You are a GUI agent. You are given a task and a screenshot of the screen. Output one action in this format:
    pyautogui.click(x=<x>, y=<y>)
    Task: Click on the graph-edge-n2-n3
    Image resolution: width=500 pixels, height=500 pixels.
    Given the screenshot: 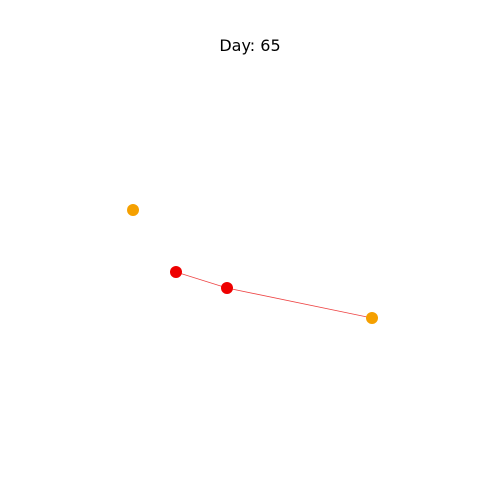 What is the action you would take?
    pyautogui.click(x=201, y=280)
    